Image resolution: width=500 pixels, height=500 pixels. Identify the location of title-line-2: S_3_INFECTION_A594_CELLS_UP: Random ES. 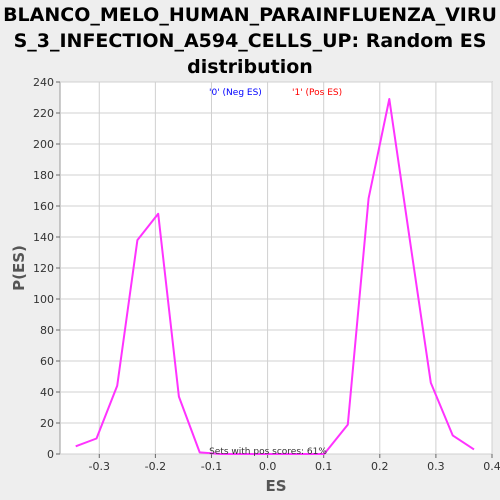
(250, 41).